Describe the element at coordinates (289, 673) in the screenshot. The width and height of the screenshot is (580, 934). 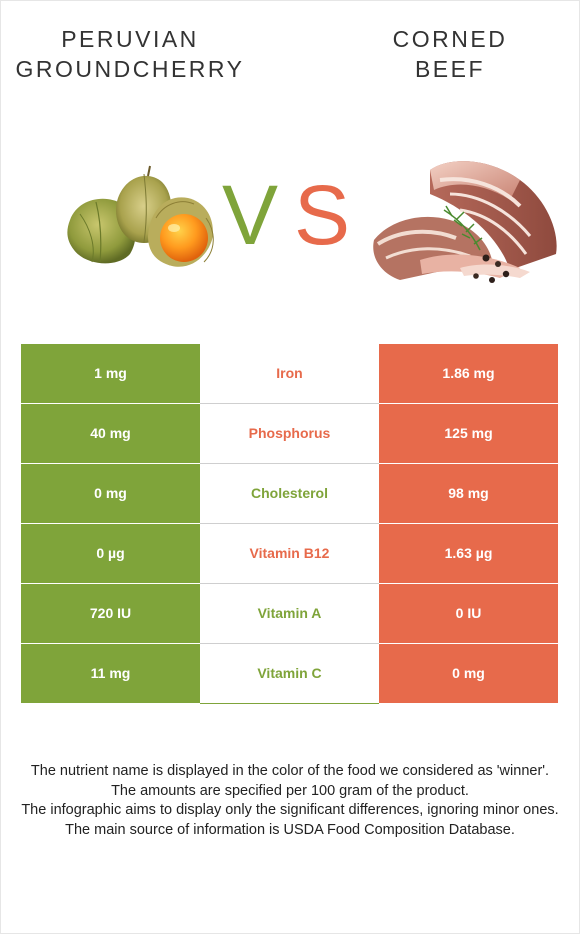
I see `nutrient-name: Vitamin C` at that location.